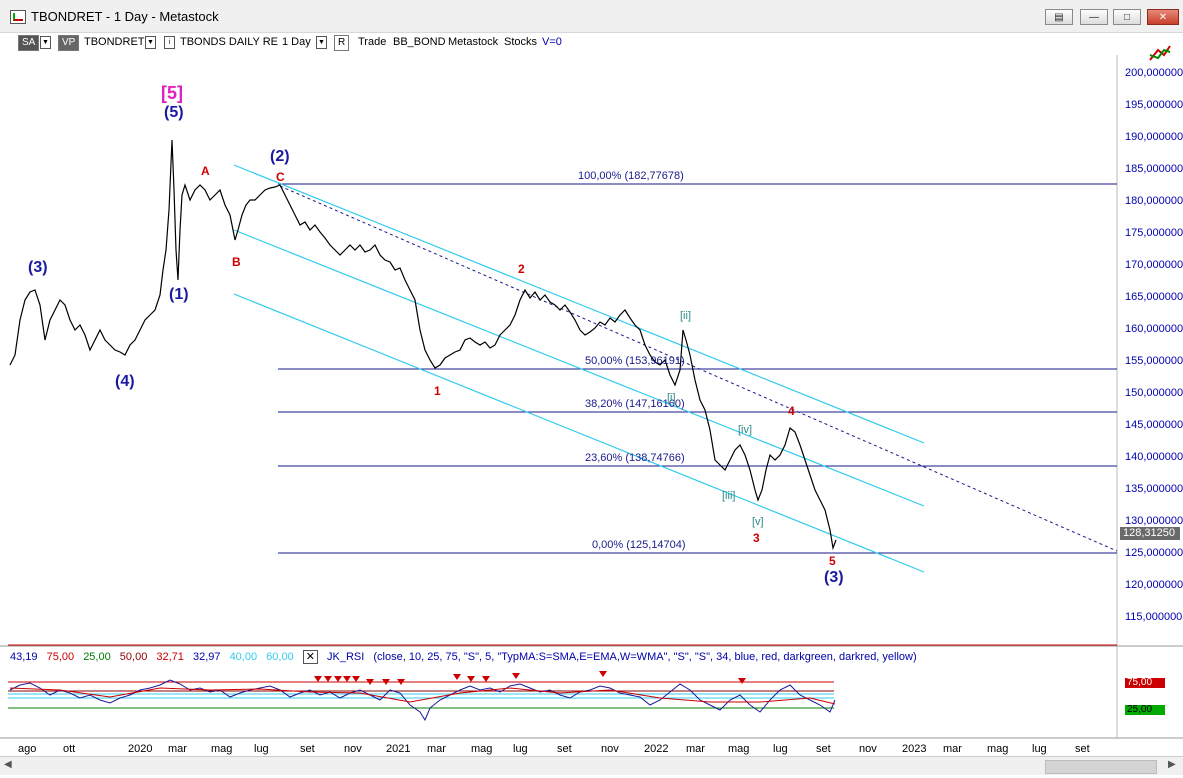  I want to click on rsi-signal-arrows, so click(530, 678).